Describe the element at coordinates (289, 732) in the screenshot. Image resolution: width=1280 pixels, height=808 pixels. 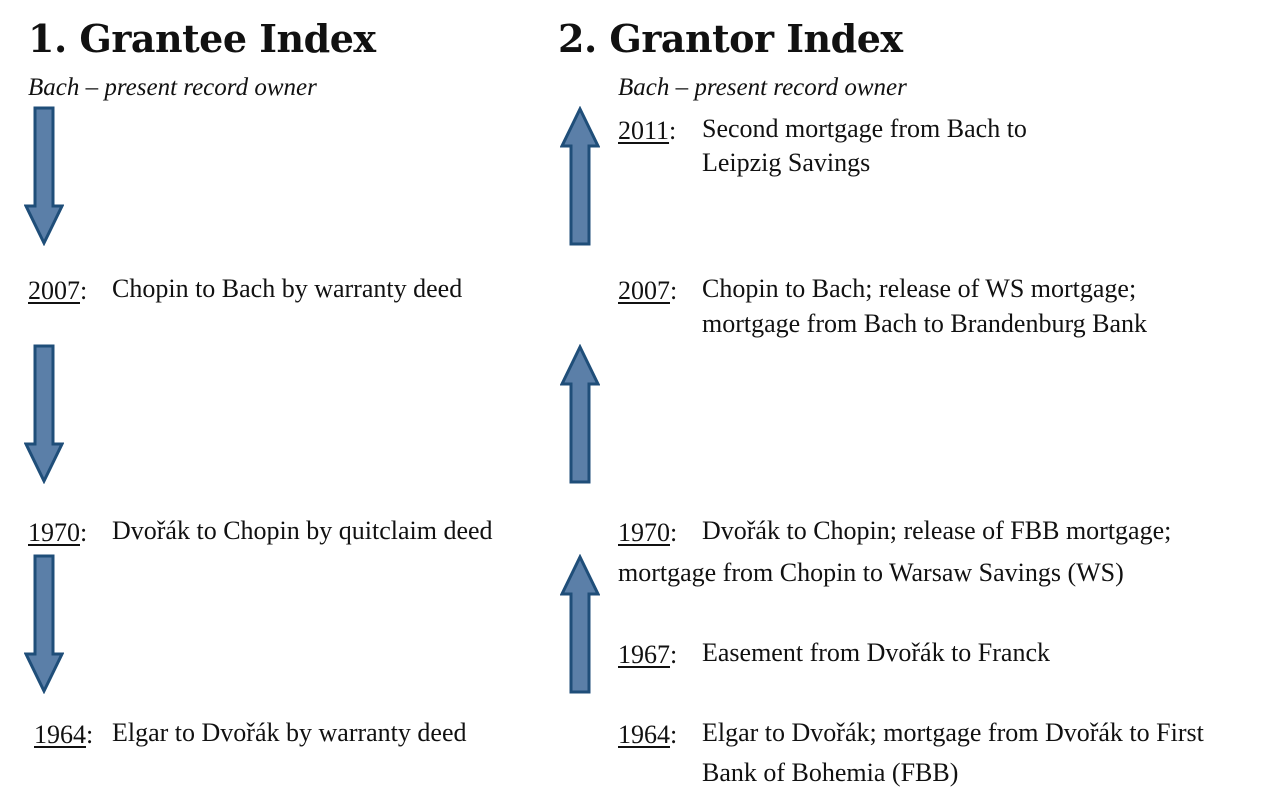
I see `grantee-entry-1964: Elgar to Dvořák by warranty deed` at that location.